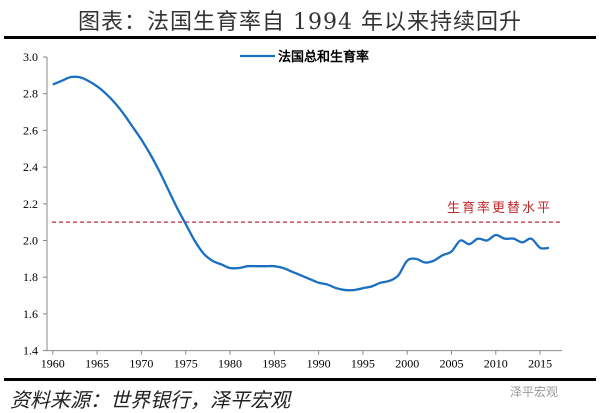  Describe the element at coordinates (540, 363) in the screenshot. I see `x-tick-label: 2015` at that location.